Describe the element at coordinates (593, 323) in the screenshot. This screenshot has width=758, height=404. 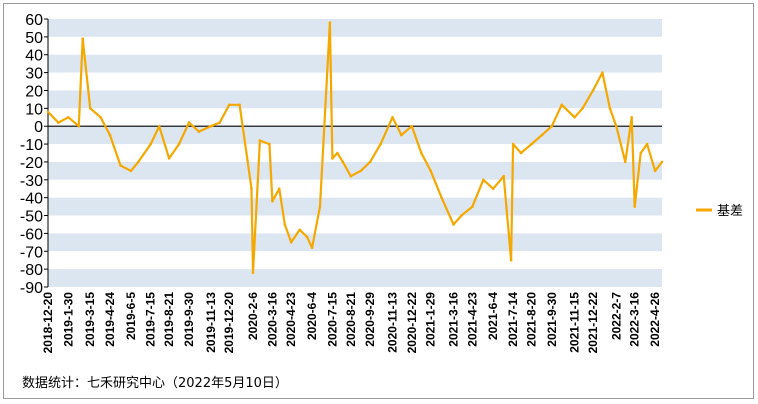
I see `x-tick-label: 2021-12-22` at that location.